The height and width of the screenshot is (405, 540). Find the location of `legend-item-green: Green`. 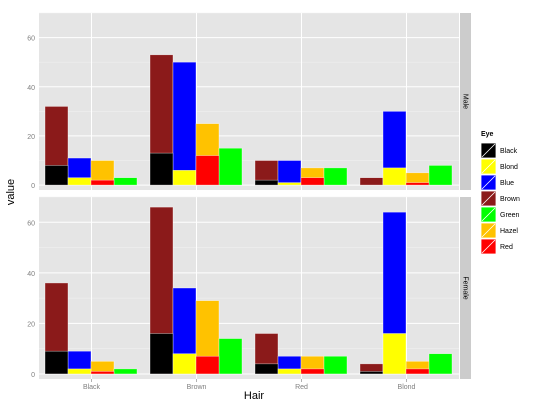

legend-item-green: Green is located at coordinates (500, 214).